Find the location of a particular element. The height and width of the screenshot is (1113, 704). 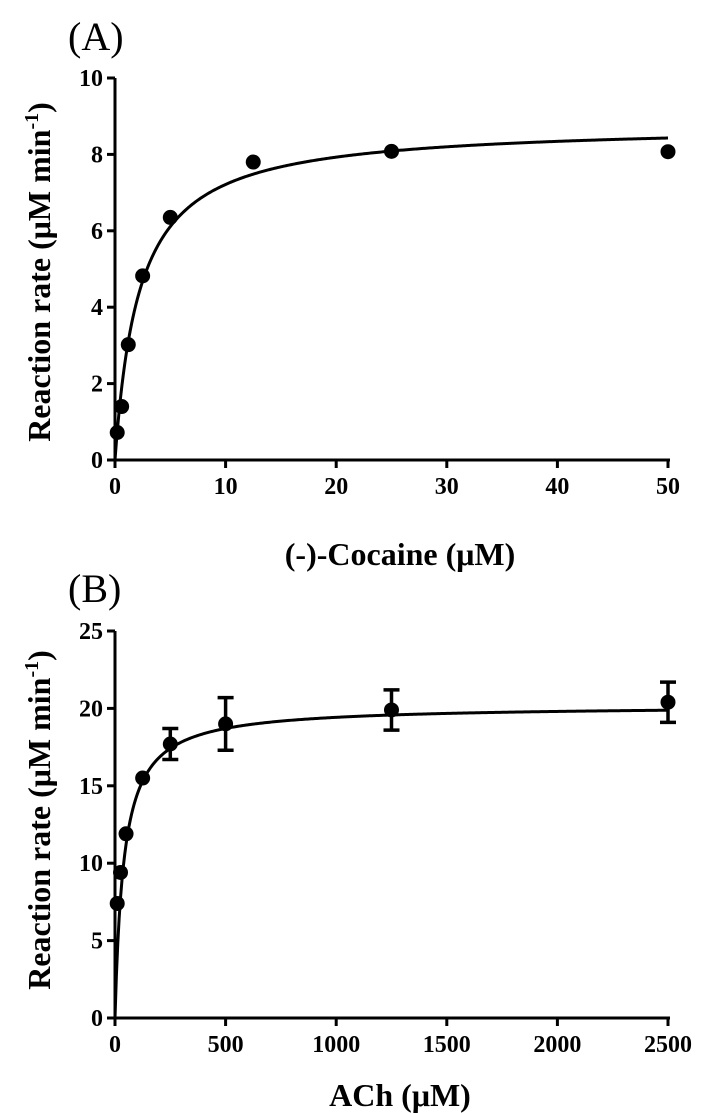

panel-b-x-tick-label: 2500 is located at coordinates (668, 1045).